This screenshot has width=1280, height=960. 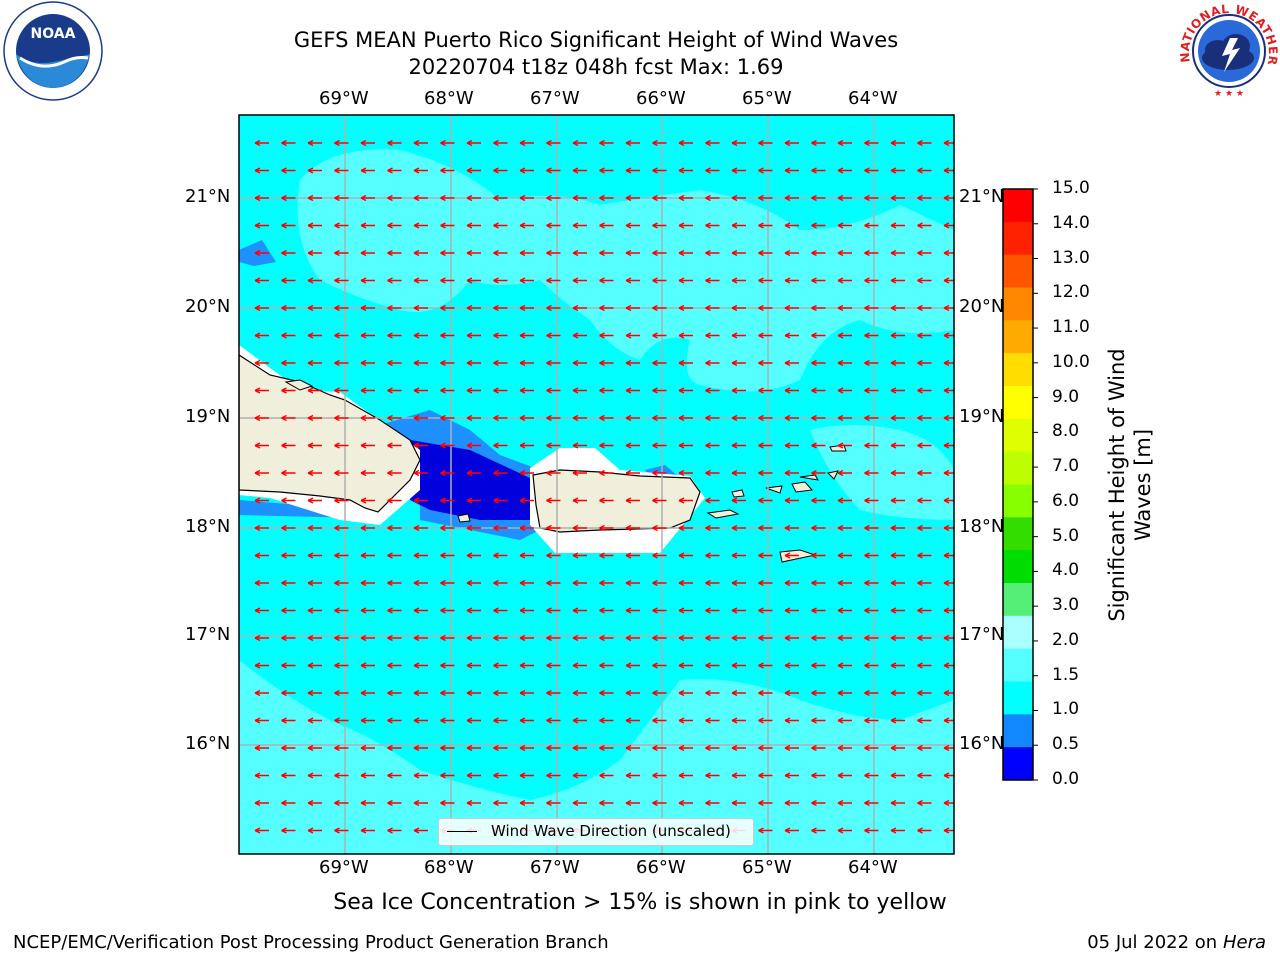 I want to click on lon-label-bottom: 69°W, so click(x=344, y=867).